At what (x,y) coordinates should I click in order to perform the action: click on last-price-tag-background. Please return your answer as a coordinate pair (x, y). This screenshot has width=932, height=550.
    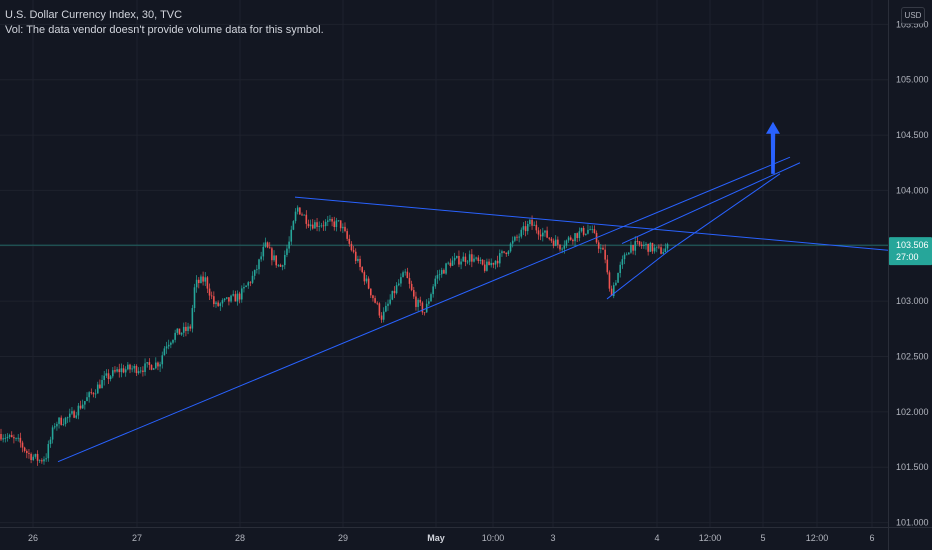
    Looking at the image, I should click on (910, 251).